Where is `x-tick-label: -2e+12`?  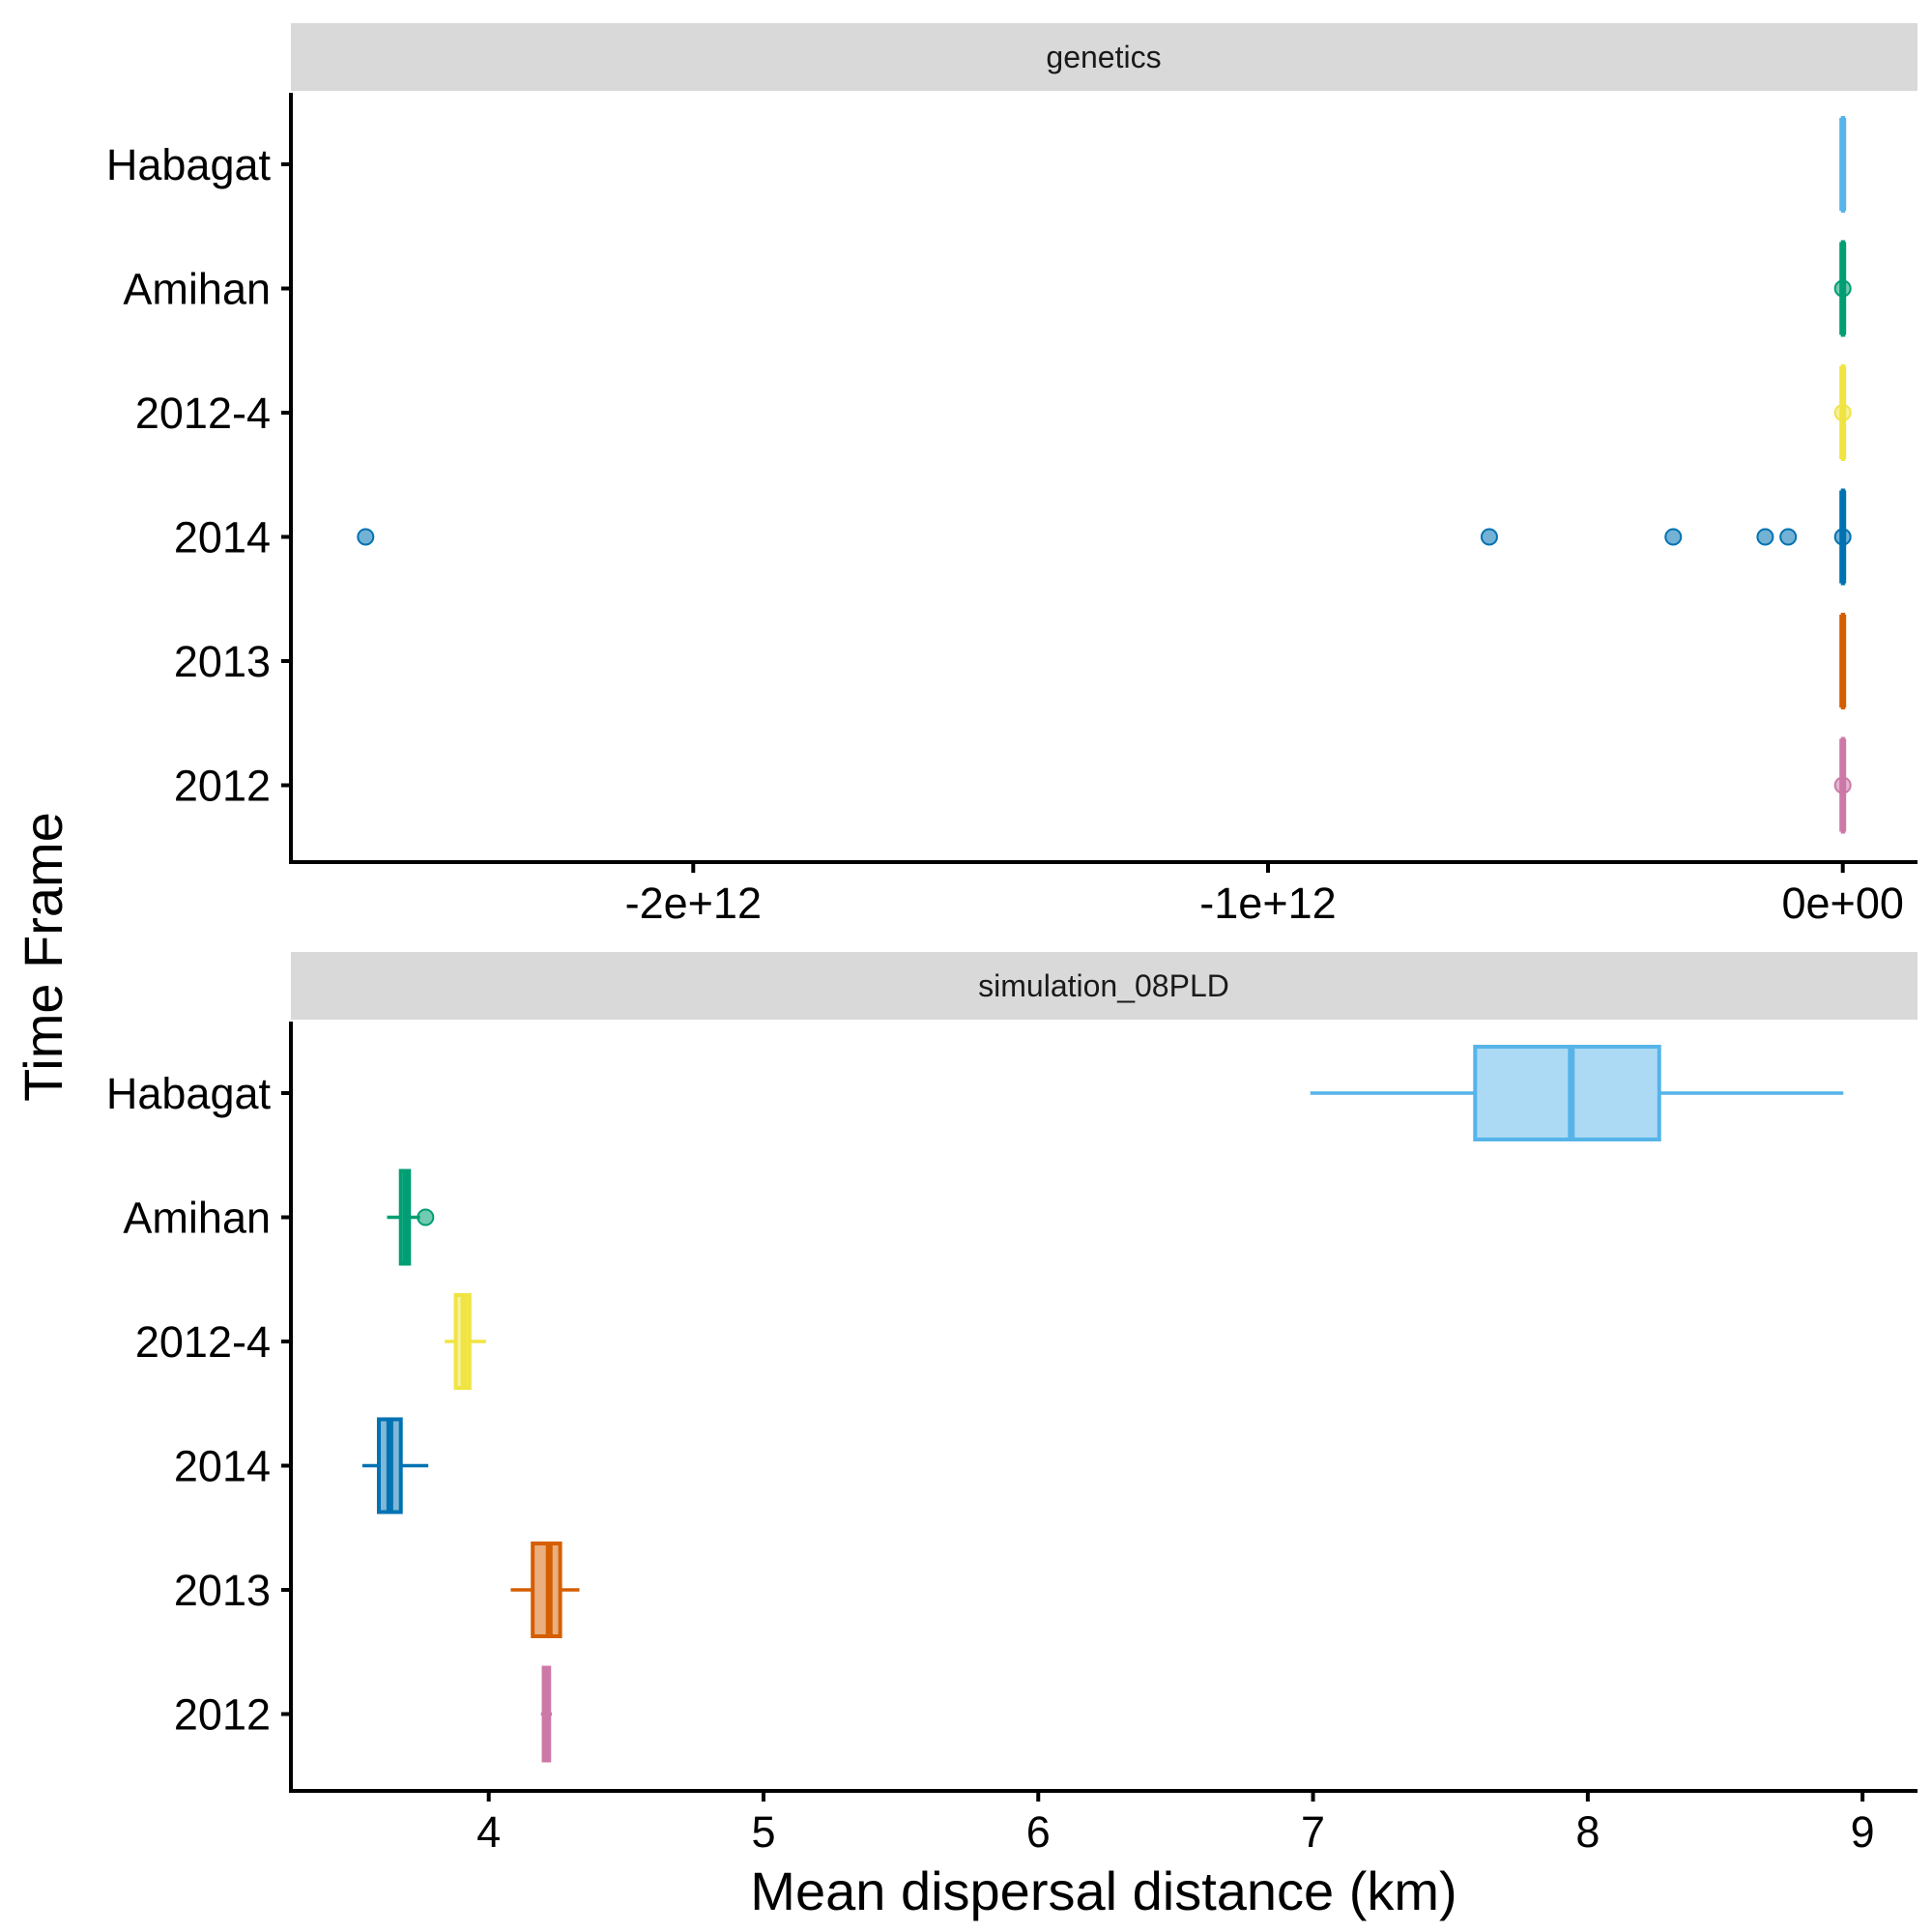 x-tick-label: -2e+12 is located at coordinates (693, 904).